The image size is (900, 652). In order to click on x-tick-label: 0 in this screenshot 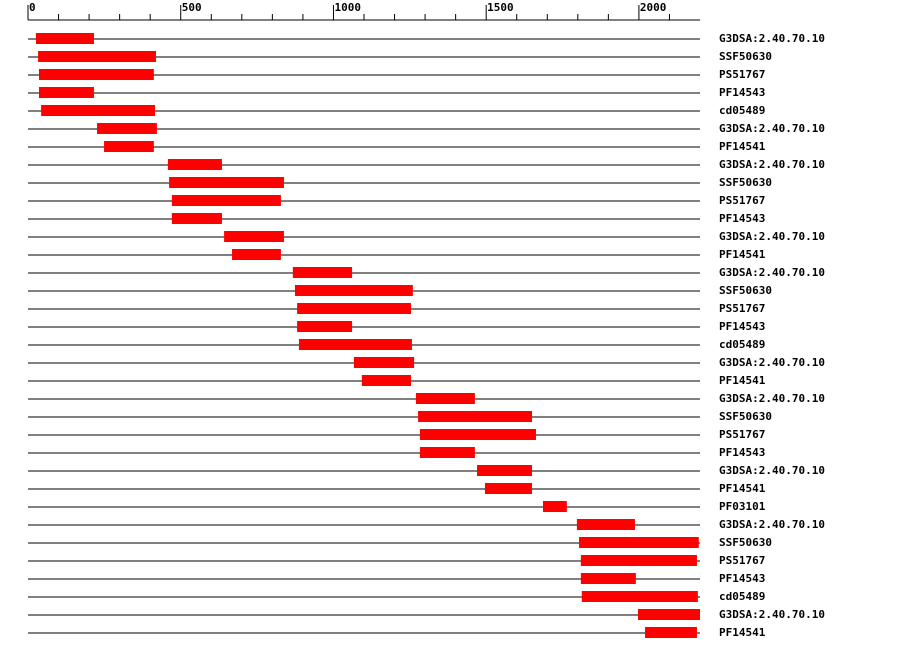, I will do `click(32, 7)`.